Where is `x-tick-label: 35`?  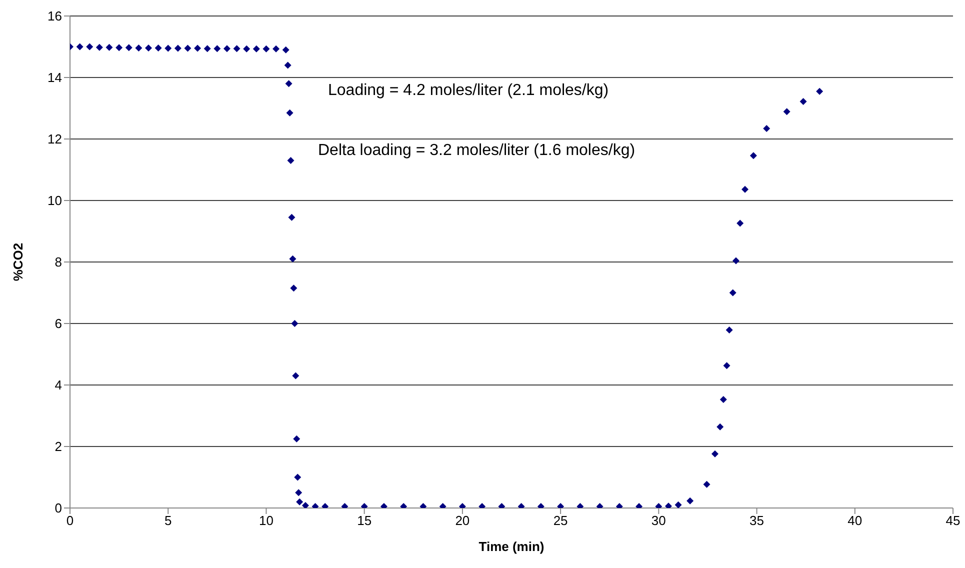 x-tick-label: 35 is located at coordinates (757, 520).